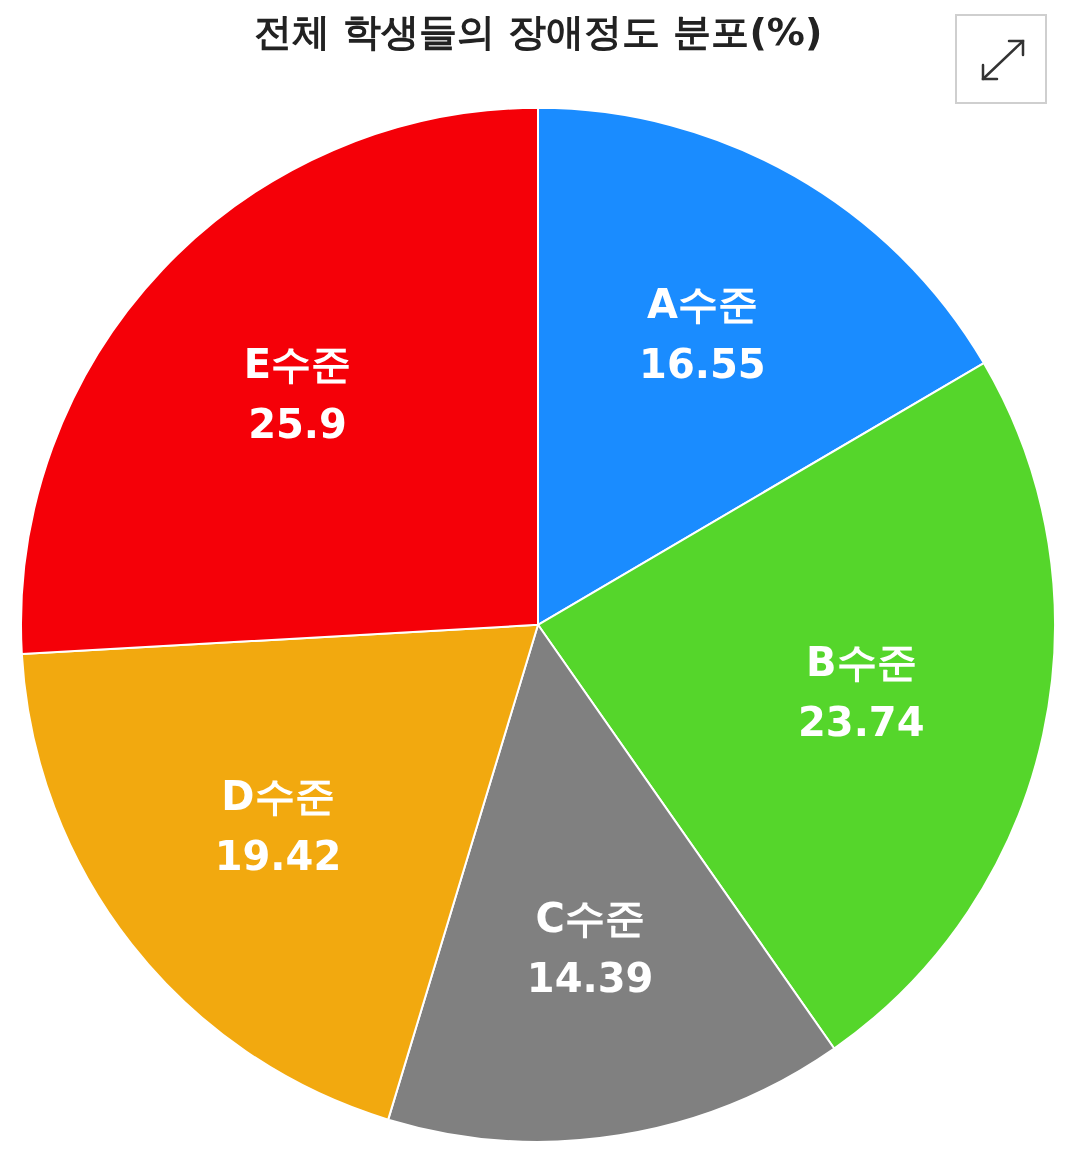 Image resolution: width=1080 pixels, height=1170 pixels. I want to click on slice-label: B수준, so click(861, 661).